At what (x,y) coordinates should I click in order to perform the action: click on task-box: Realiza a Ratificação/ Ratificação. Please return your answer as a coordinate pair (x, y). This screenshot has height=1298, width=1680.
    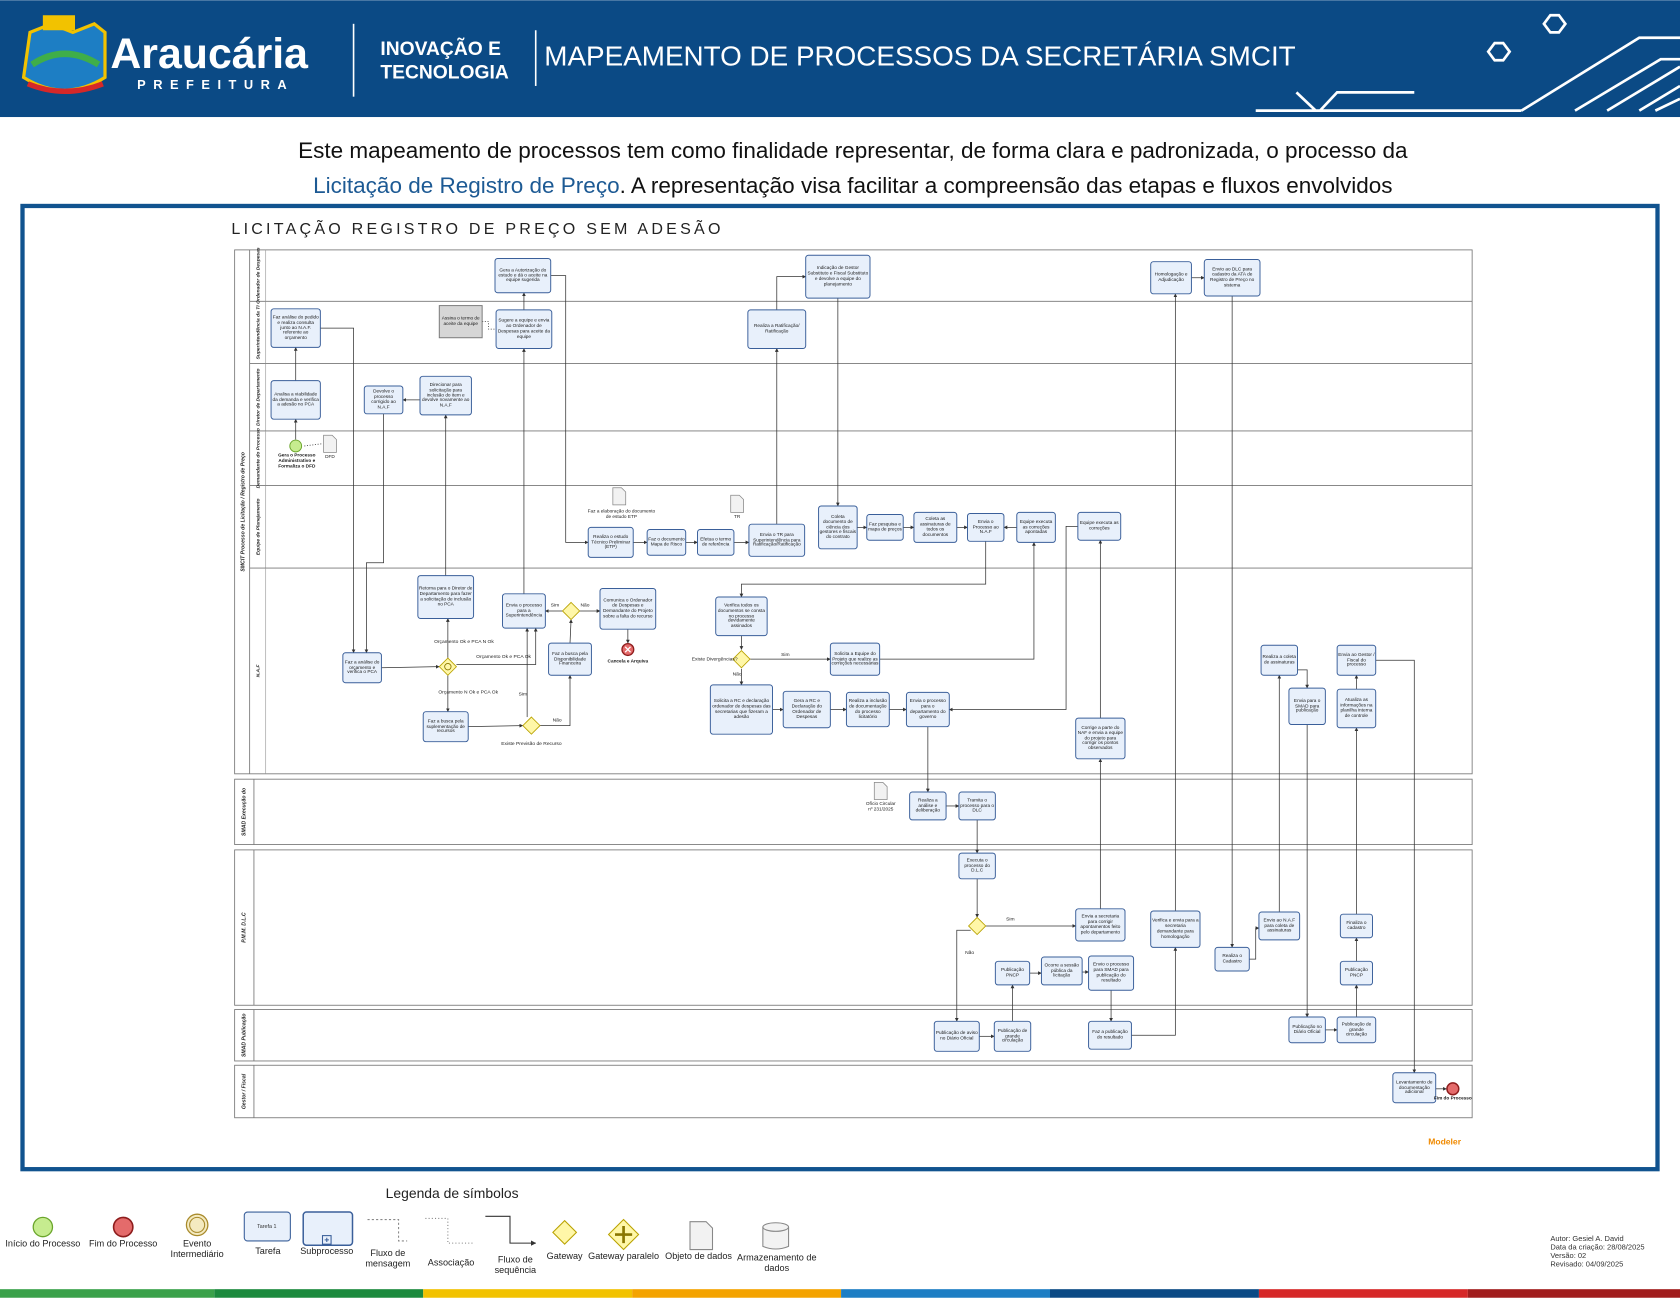
    Looking at the image, I should click on (777, 328).